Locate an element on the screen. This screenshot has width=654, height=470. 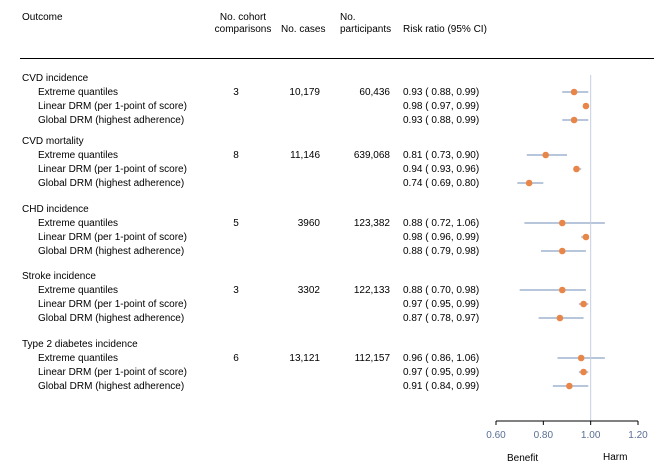
row-participants: 60,436 is located at coordinates (374, 92).